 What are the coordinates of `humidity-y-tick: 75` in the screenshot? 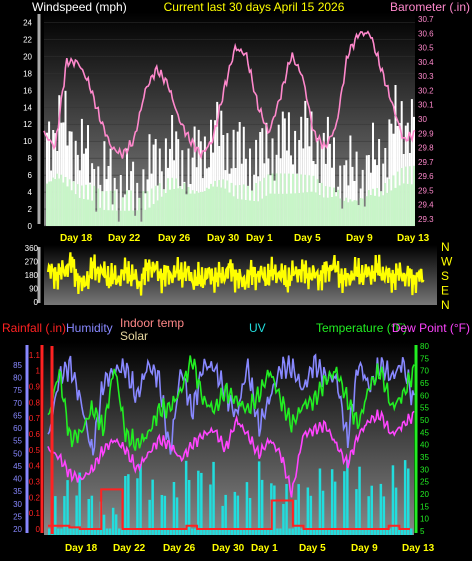 It's located at (17, 390).